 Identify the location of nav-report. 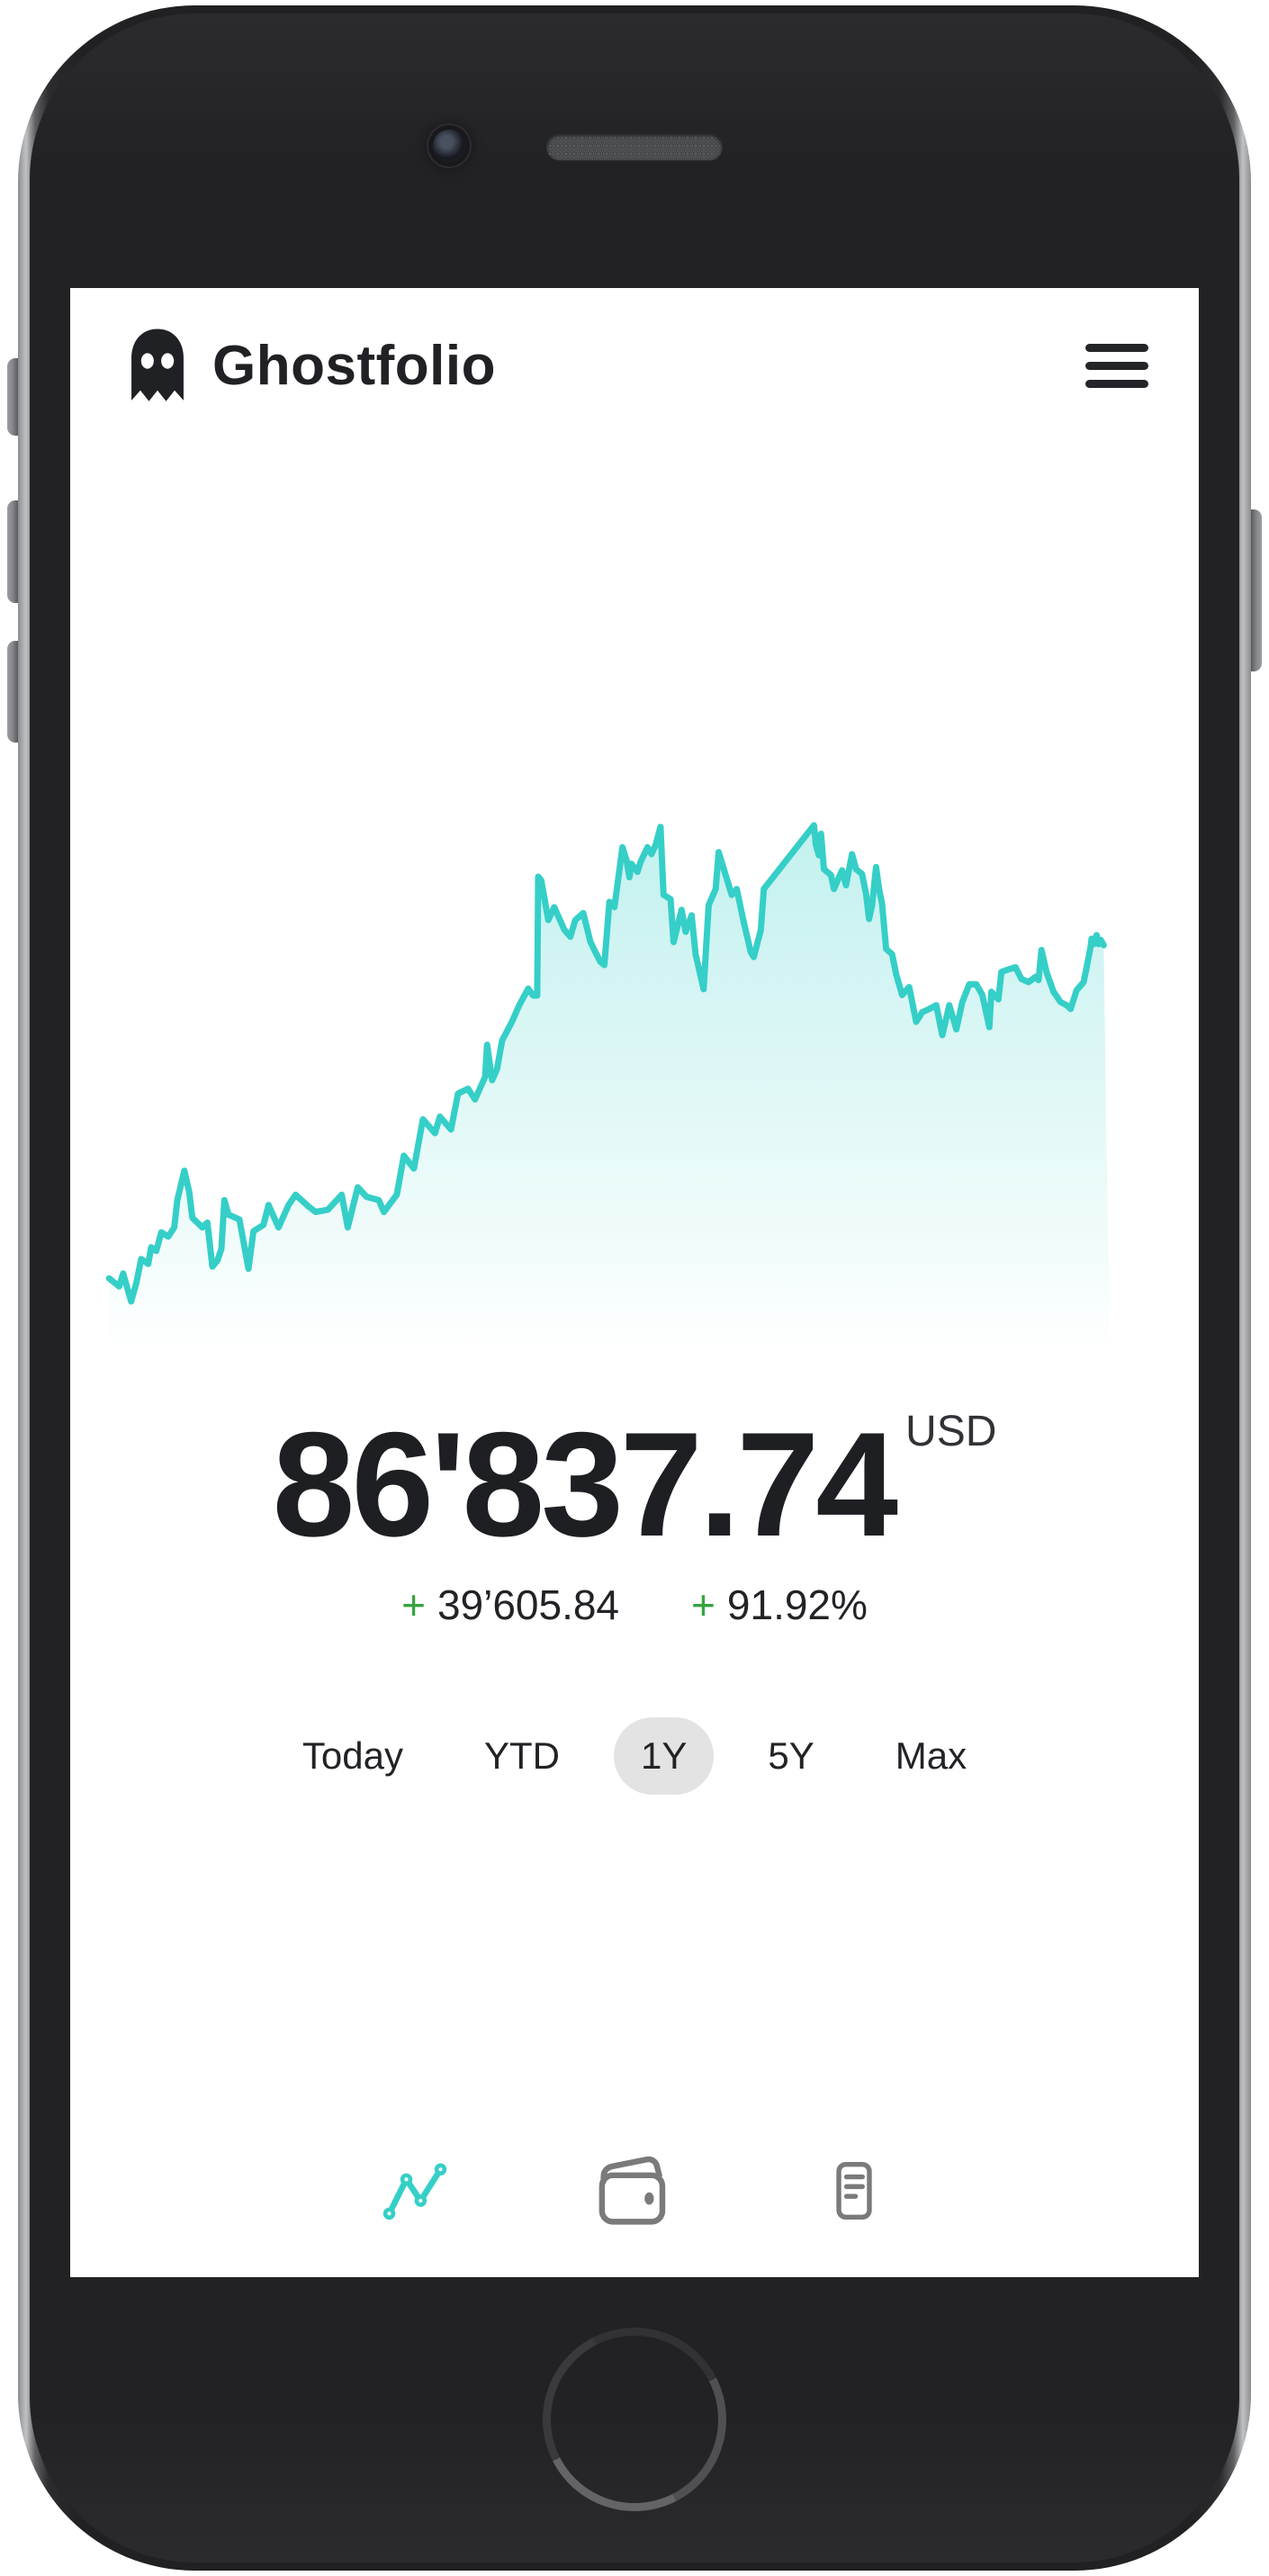
(854, 2191).